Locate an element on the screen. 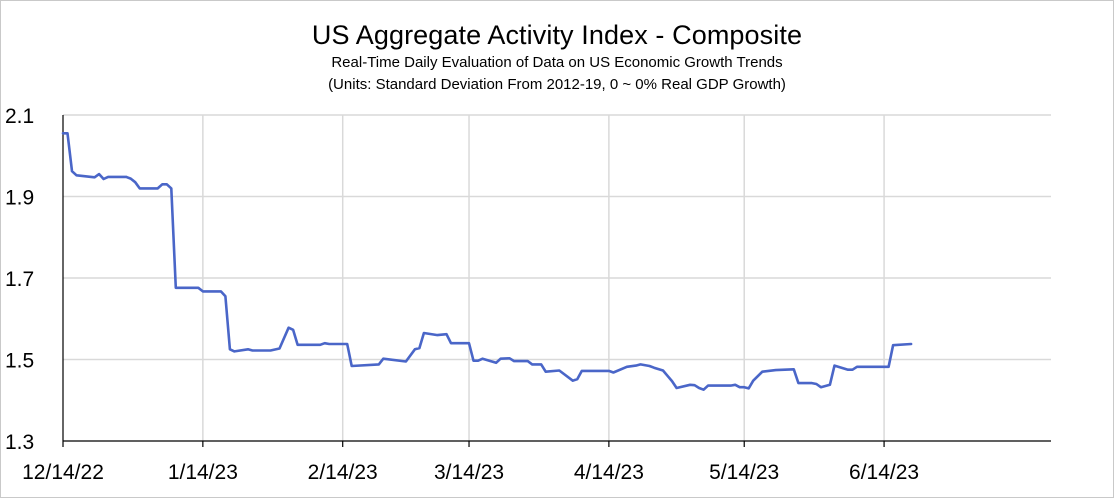  y-tick-labels: 2.1 1.9 1.7 1.5 1.3 is located at coordinates (19, 279).